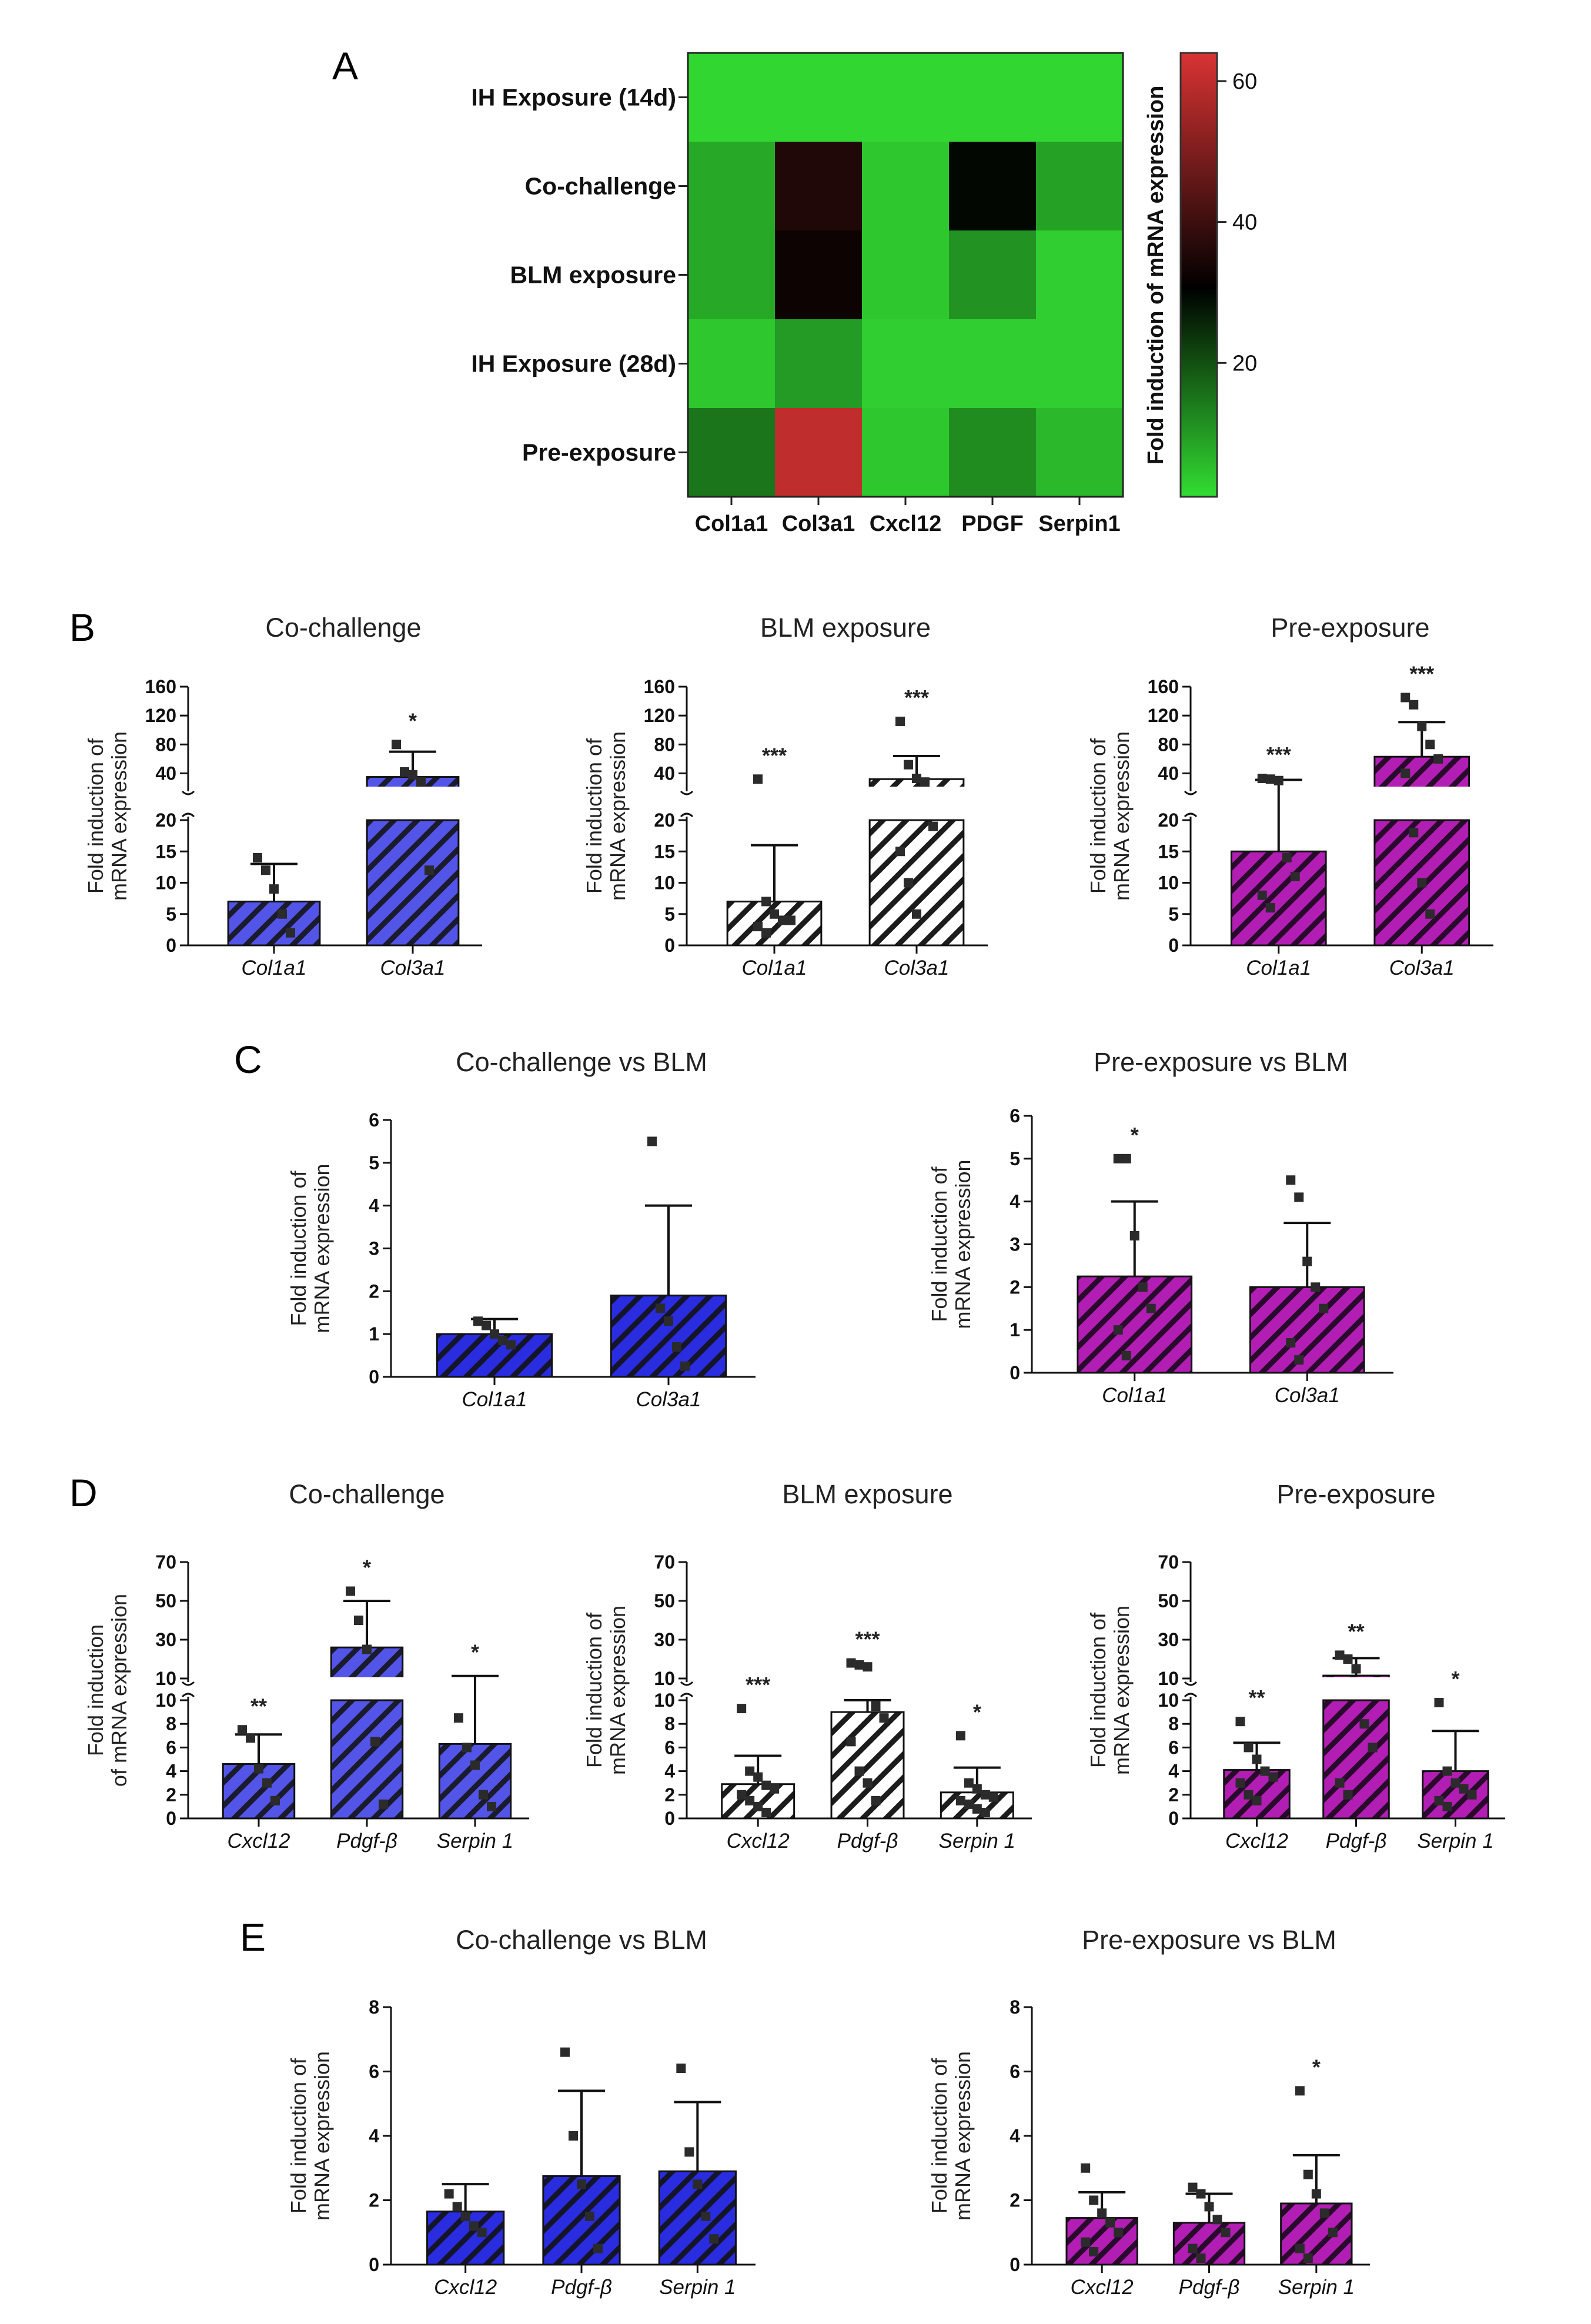 The image size is (1591, 2324). What do you see at coordinates (906, 186) in the screenshot?
I see `heatmap-cell-co-challenge-cxcl12` at bounding box center [906, 186].